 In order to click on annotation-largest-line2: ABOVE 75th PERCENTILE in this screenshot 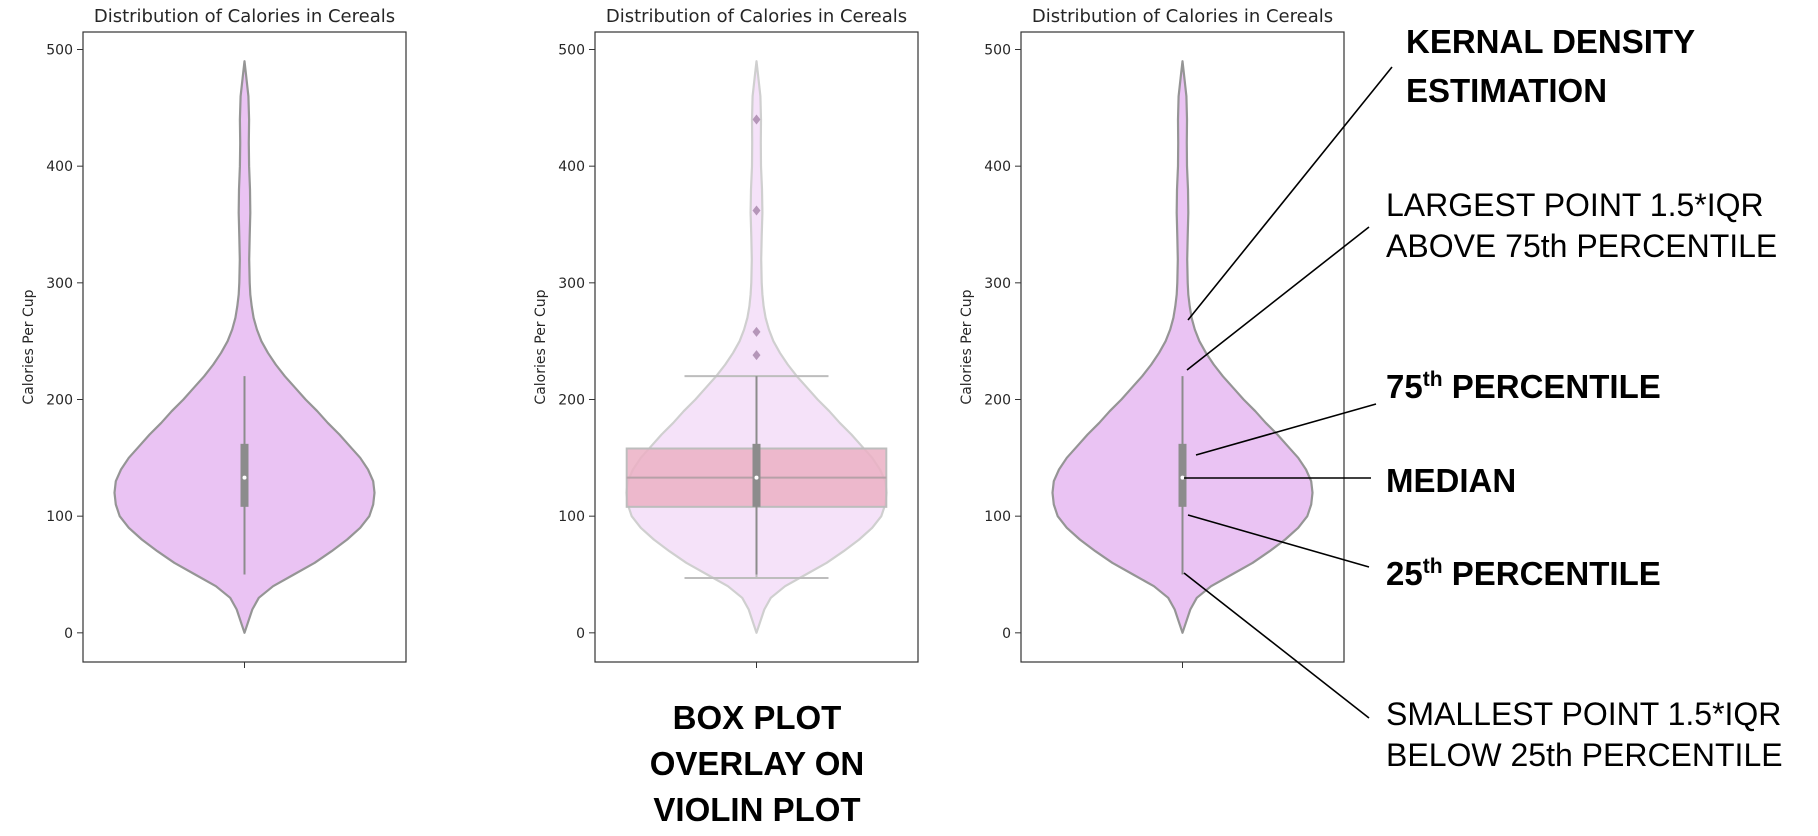, I will do `click(1581, 246)`.